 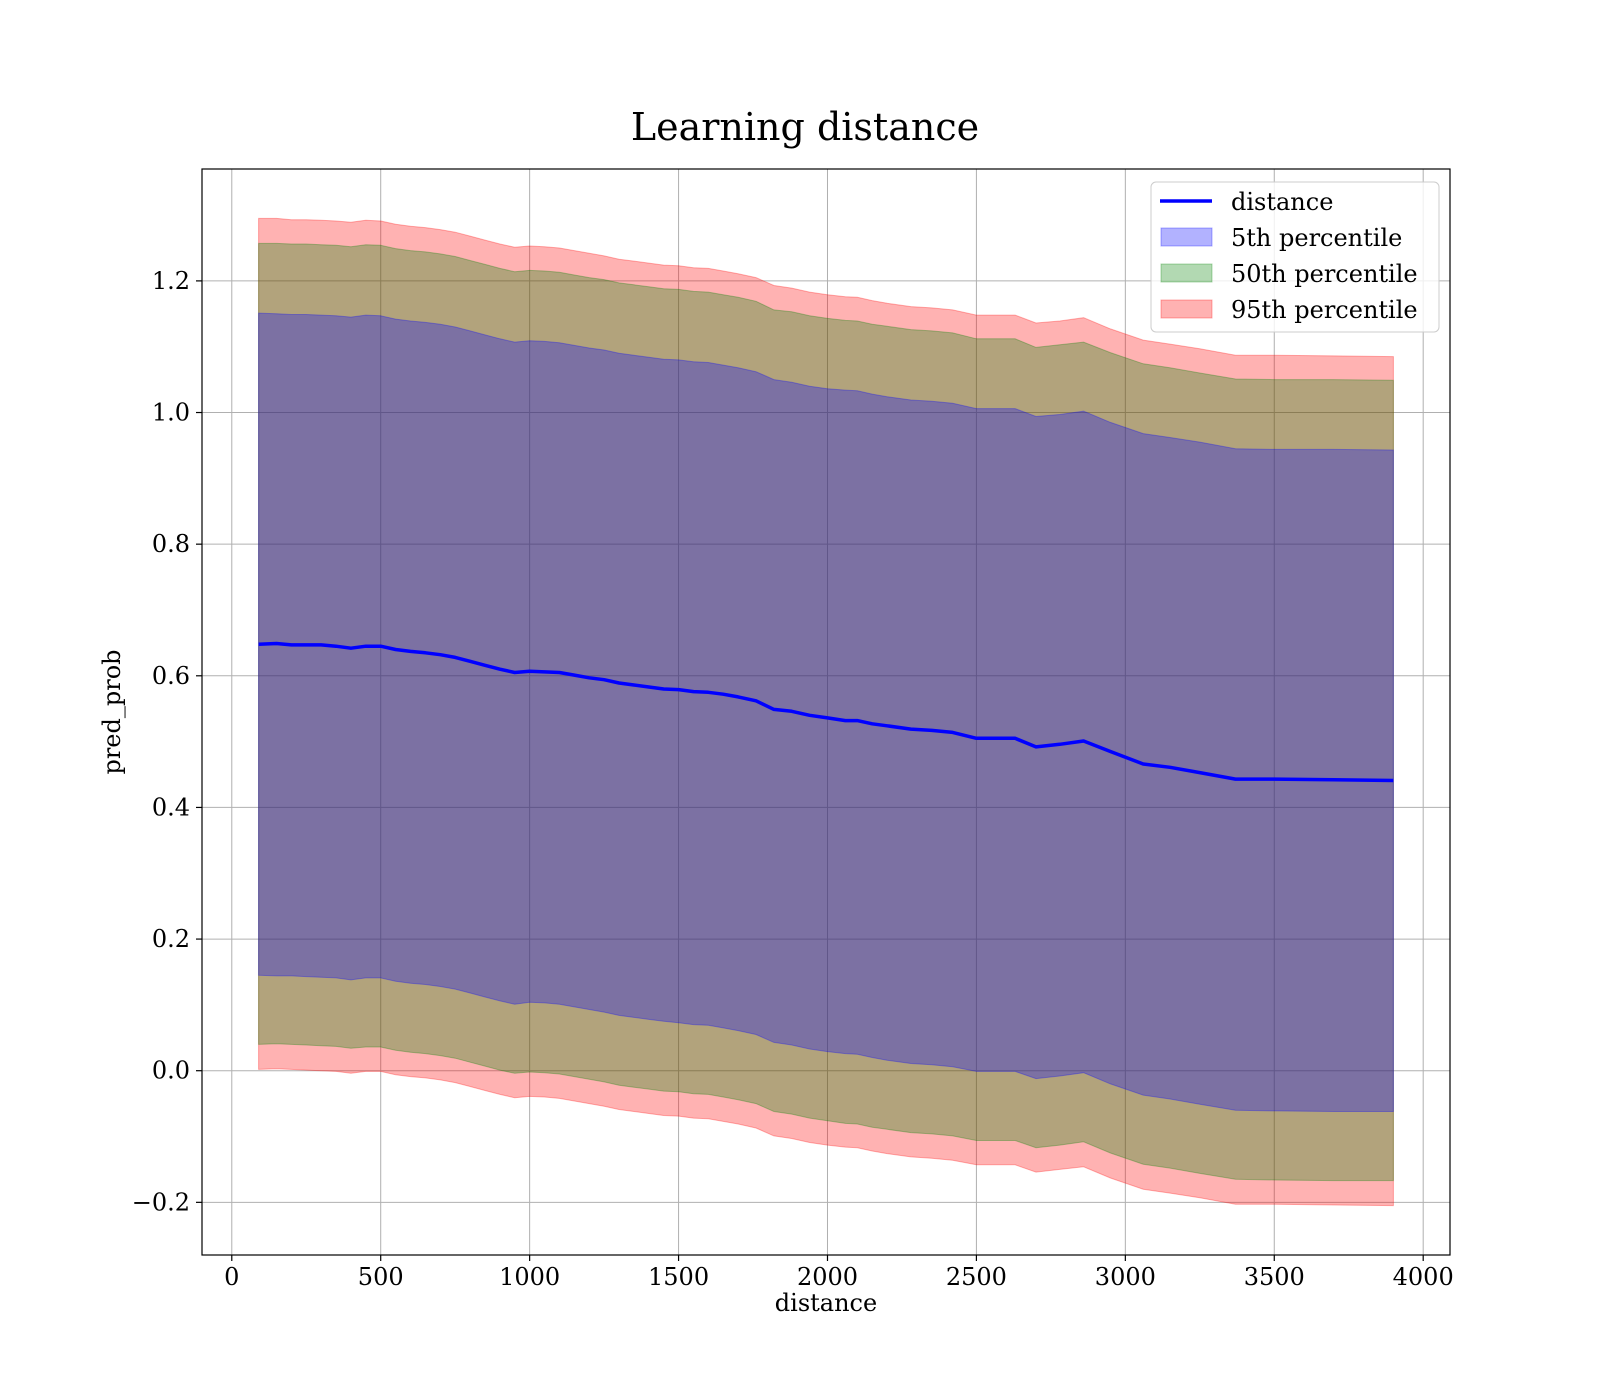 I want to click on y-axis-ticks: −0.2 0.0 0.2 0.4 0.6 0.8 1.0 1.2, so click(x=167, y=741).